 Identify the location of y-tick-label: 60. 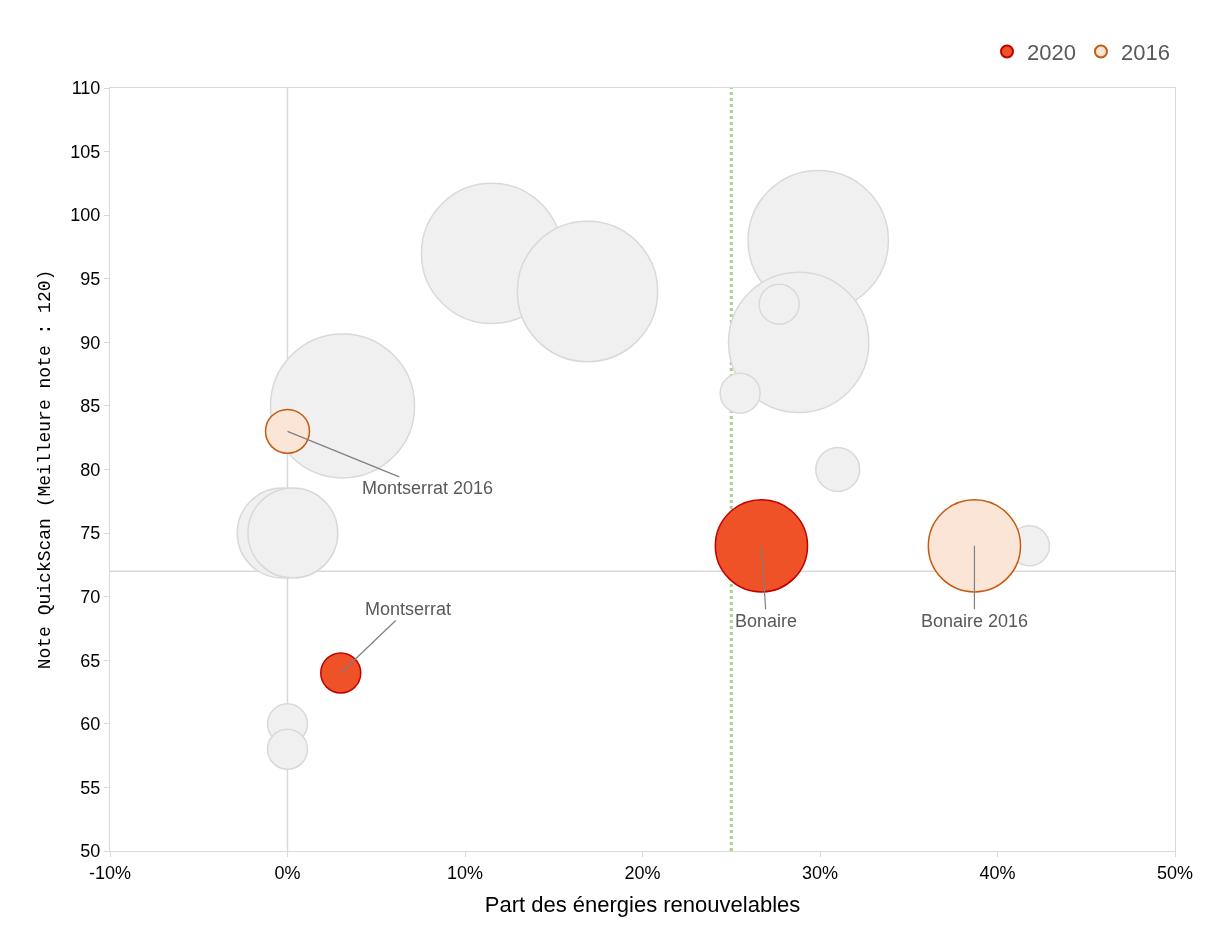
(90, 724).